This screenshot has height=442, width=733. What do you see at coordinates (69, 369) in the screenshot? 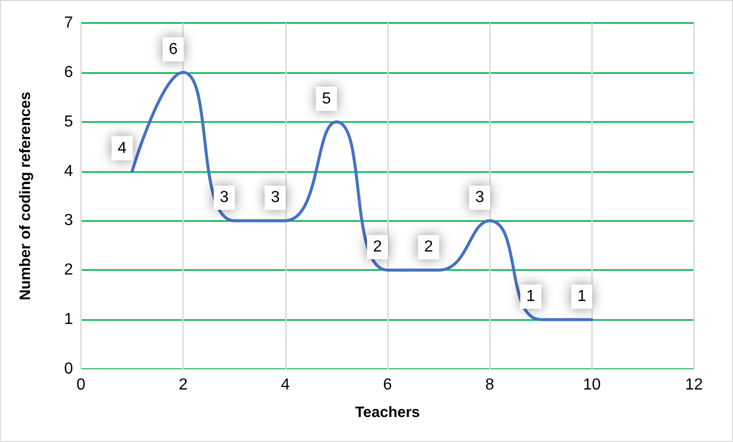
I see `y-tick-label: 0` at bounding box center [69, 369].